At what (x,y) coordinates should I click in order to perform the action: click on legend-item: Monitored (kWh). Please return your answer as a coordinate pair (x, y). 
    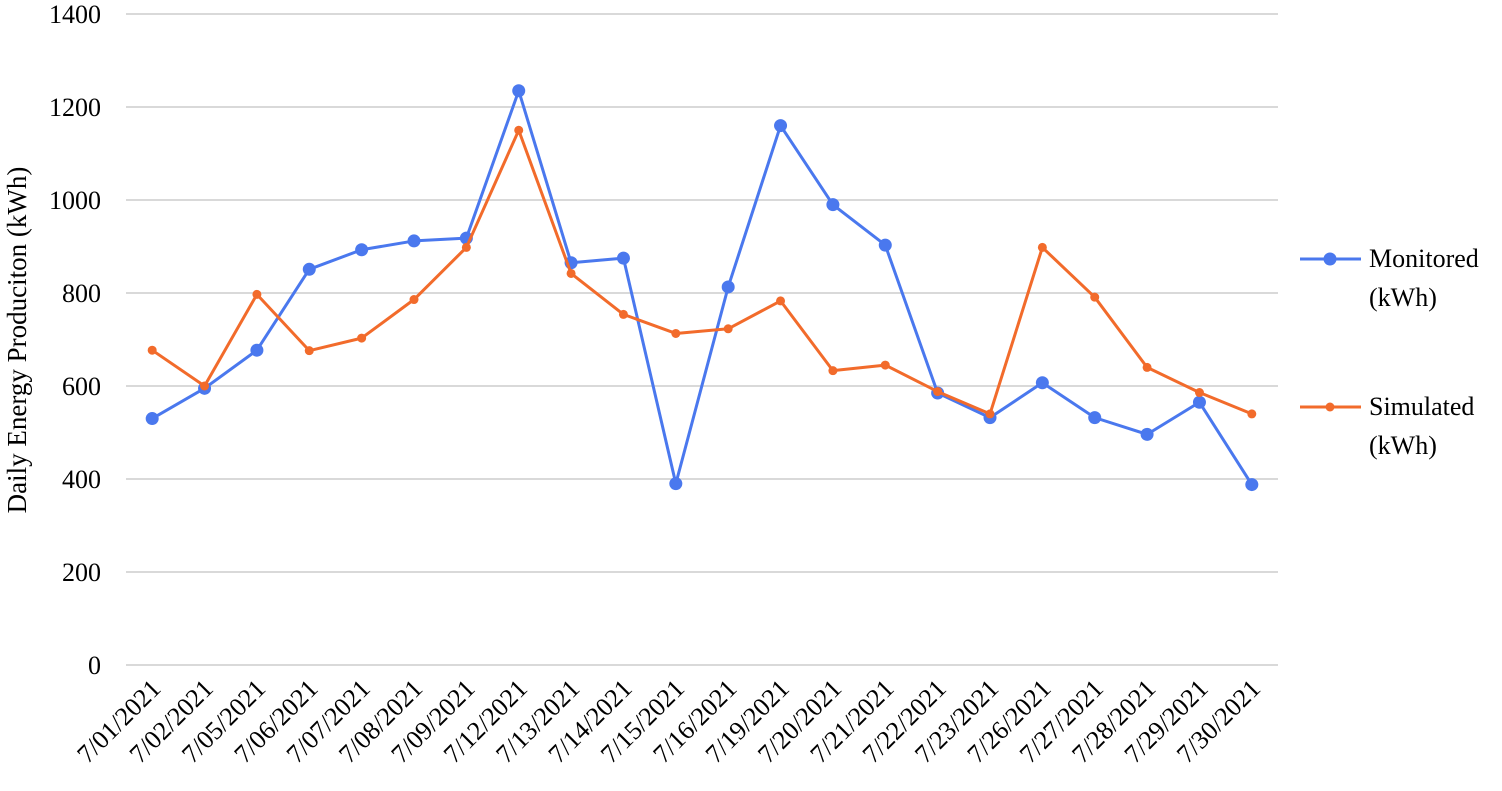
    Looking at the image, I should click on (1389, 278).